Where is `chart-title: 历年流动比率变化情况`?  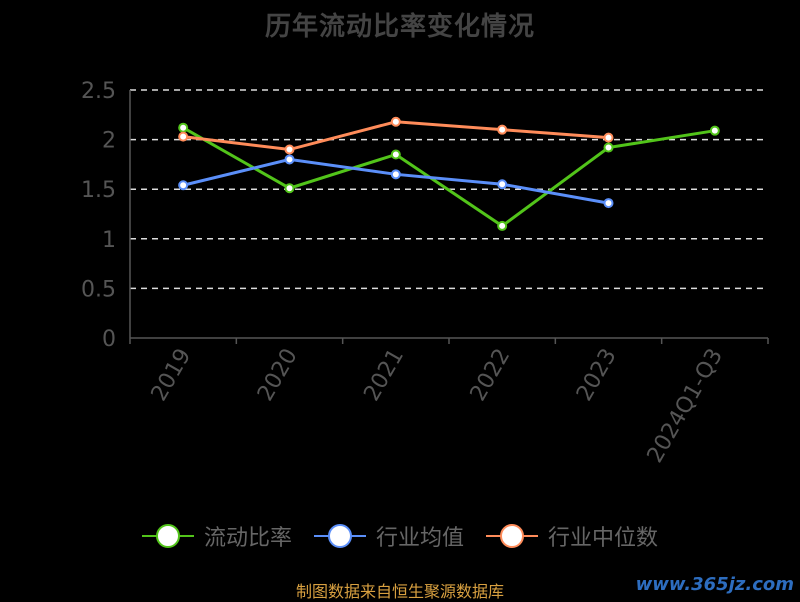 chart-title: 历年流动比率变化情况 is located at coordinates (399, 27).